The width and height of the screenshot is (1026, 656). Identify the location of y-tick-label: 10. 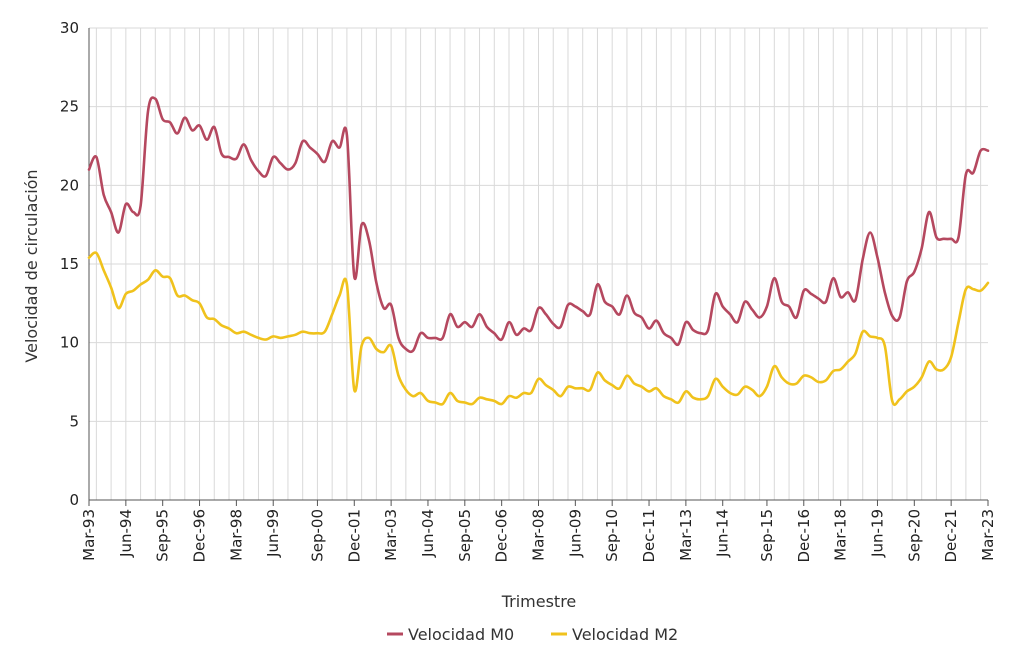
(69, 343).